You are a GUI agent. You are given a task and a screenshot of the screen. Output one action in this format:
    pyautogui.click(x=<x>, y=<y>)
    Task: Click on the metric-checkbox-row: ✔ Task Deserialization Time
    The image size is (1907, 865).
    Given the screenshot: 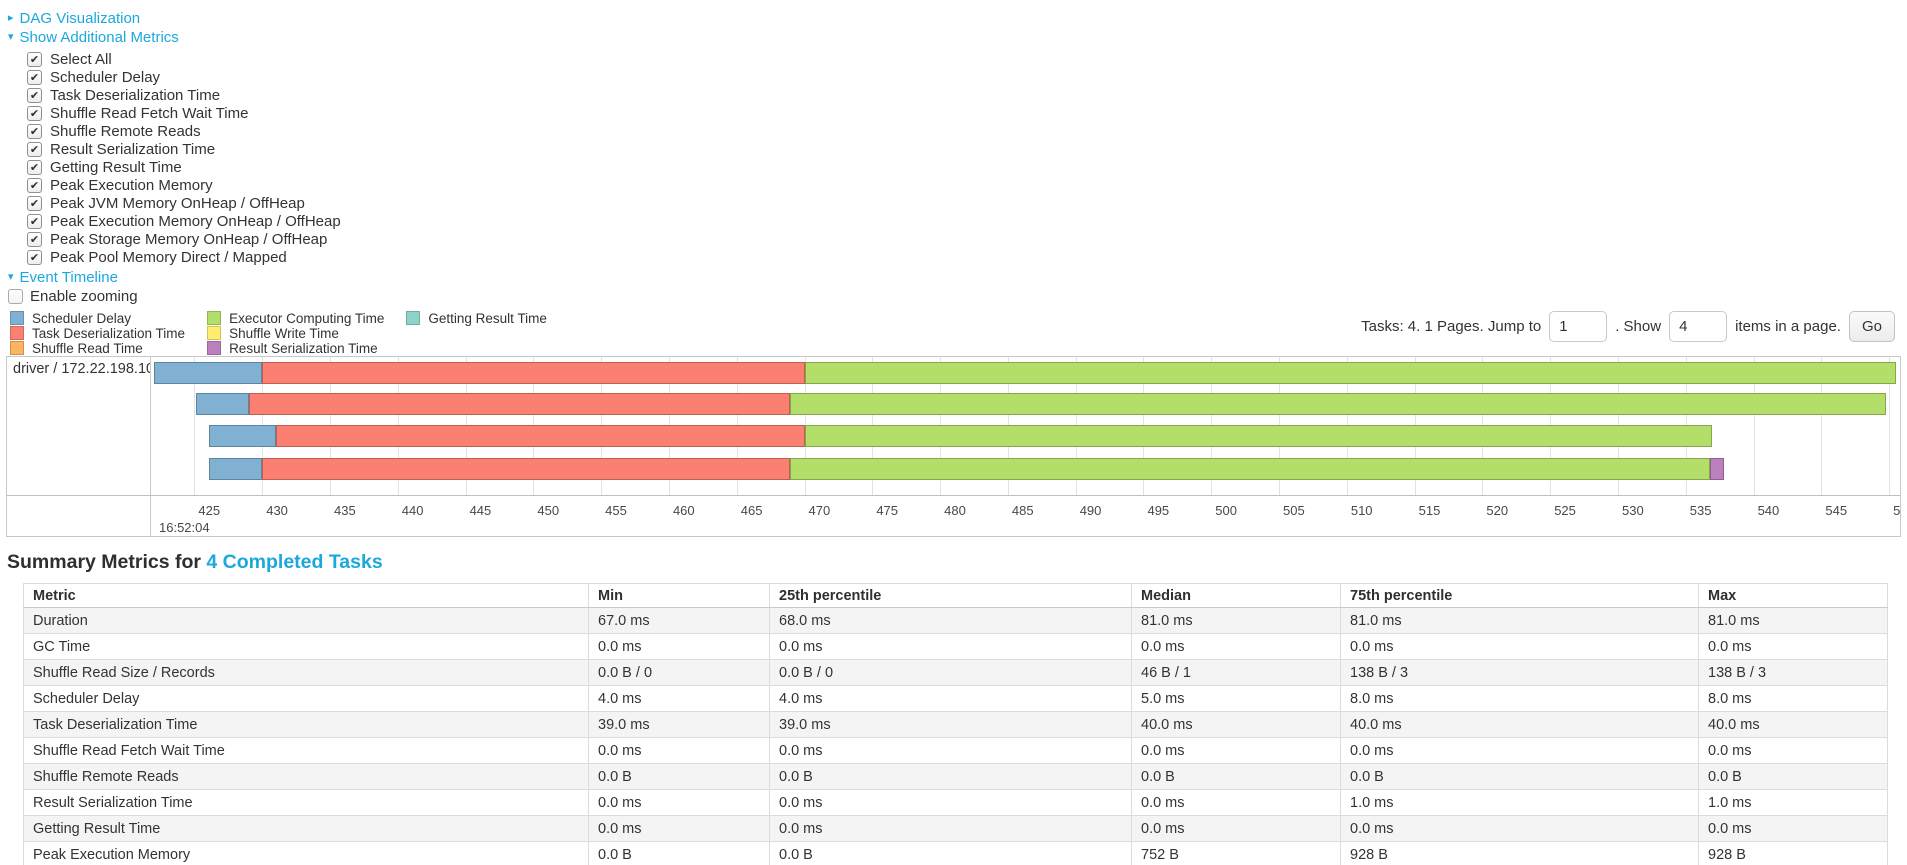 What is the action you would take?
    pyautogui.click(x=967, y=95)
    